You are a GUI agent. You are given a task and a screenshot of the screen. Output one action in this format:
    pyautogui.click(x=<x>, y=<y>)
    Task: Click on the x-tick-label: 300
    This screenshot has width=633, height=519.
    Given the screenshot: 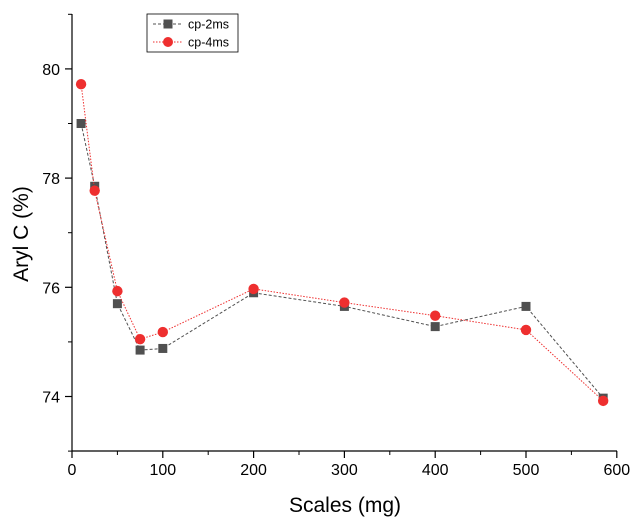 What is the action you would take?
    pyautogui.click(x=344, y=470)
    